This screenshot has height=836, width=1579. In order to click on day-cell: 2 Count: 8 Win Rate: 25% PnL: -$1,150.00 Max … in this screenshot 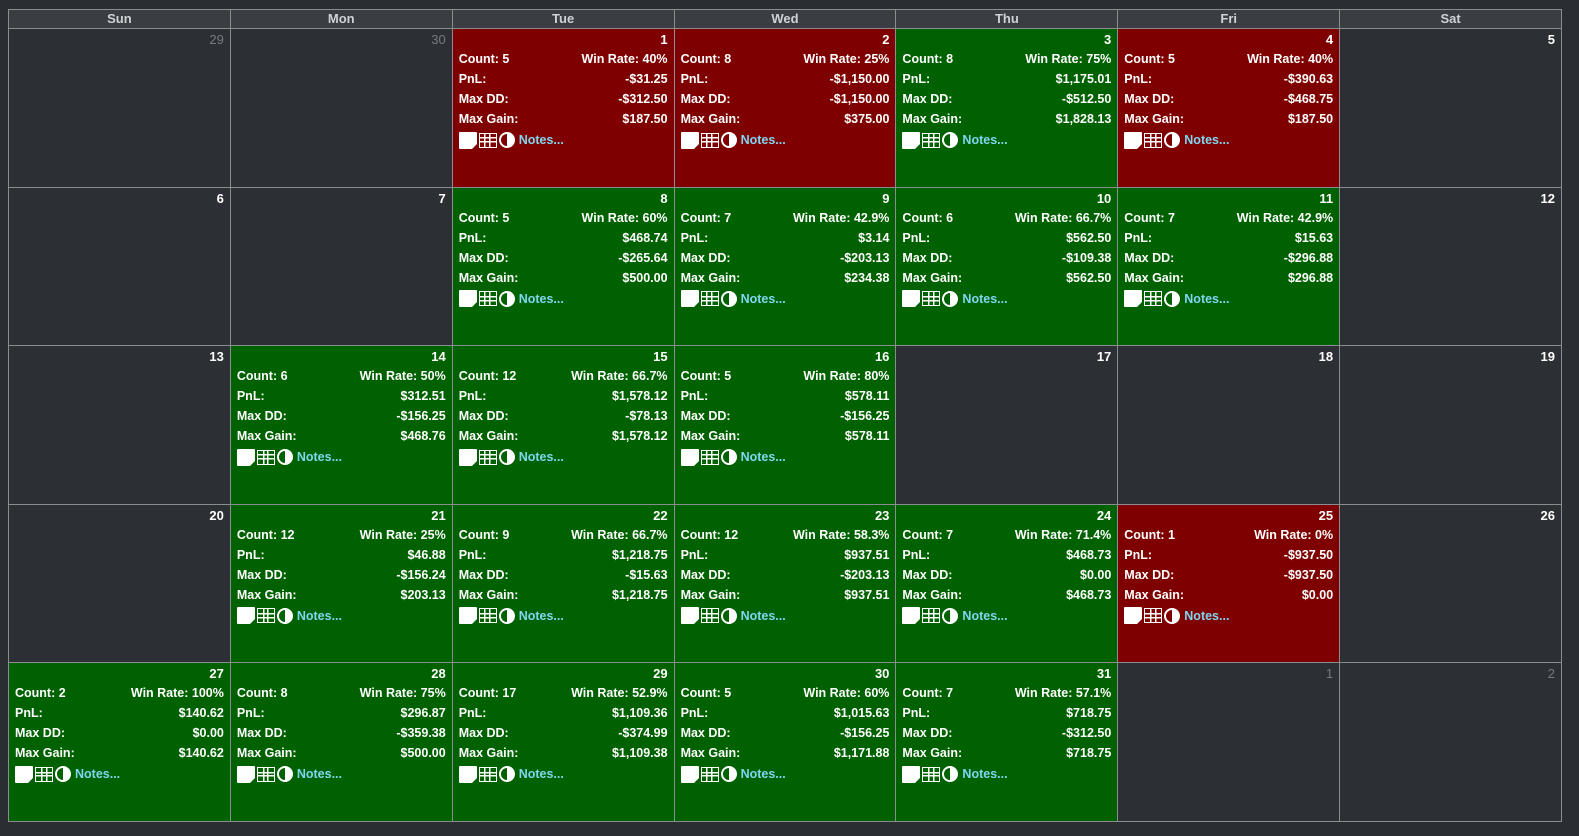, I will do `click(785, 108)`.